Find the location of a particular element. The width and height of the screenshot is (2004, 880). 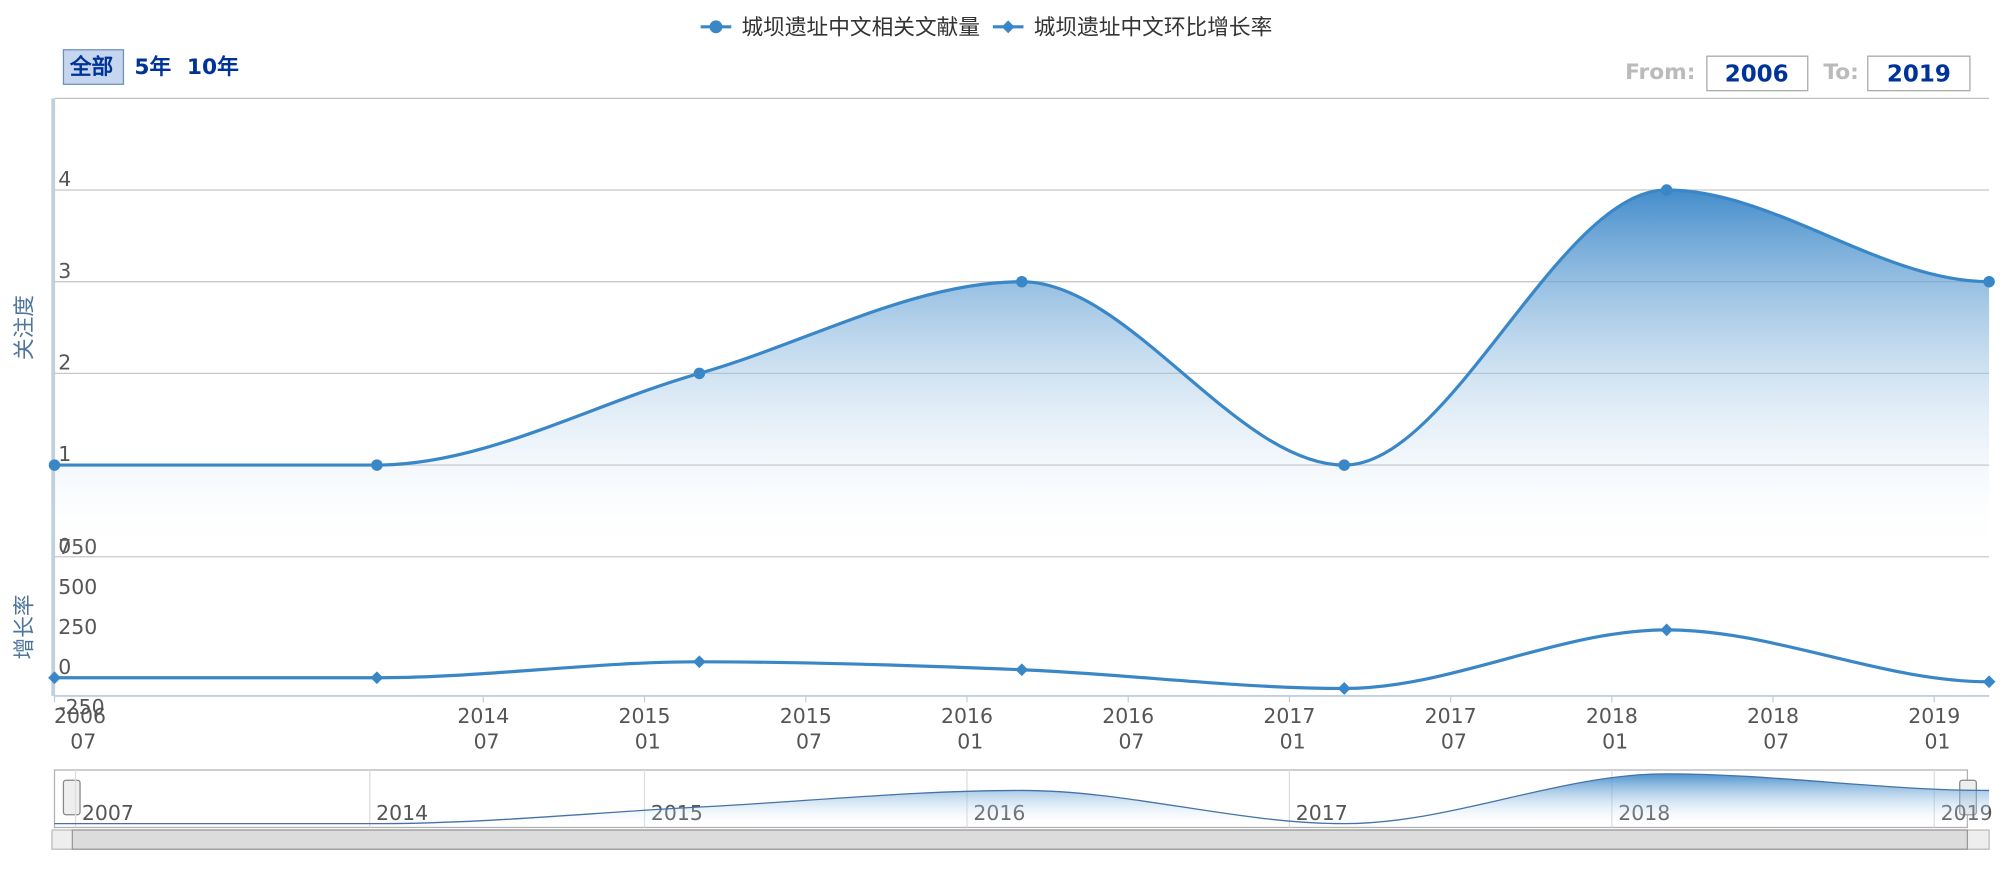

range-button-bg is located at coordinates (93, 67).